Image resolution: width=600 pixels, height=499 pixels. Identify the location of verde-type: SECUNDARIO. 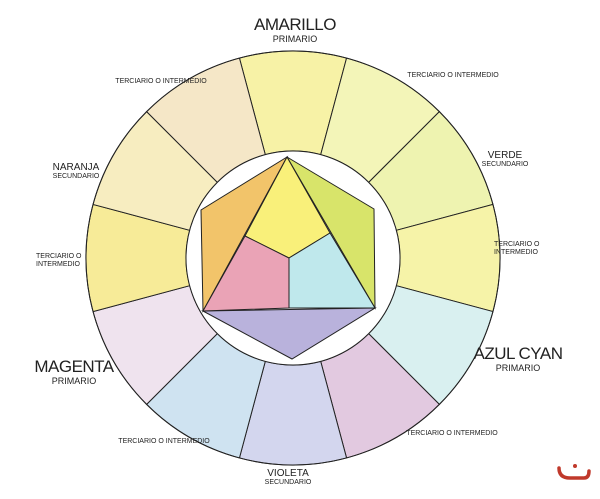
(505, 164).